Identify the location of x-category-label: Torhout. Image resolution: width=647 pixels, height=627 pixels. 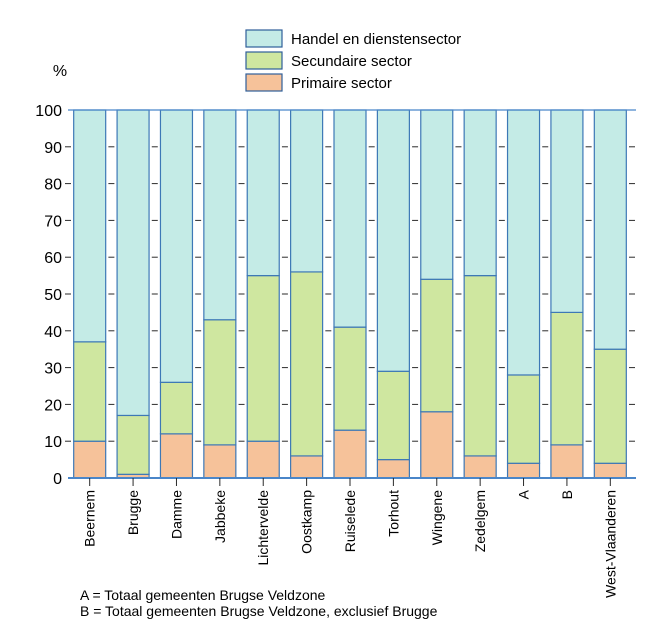
(393, 513).